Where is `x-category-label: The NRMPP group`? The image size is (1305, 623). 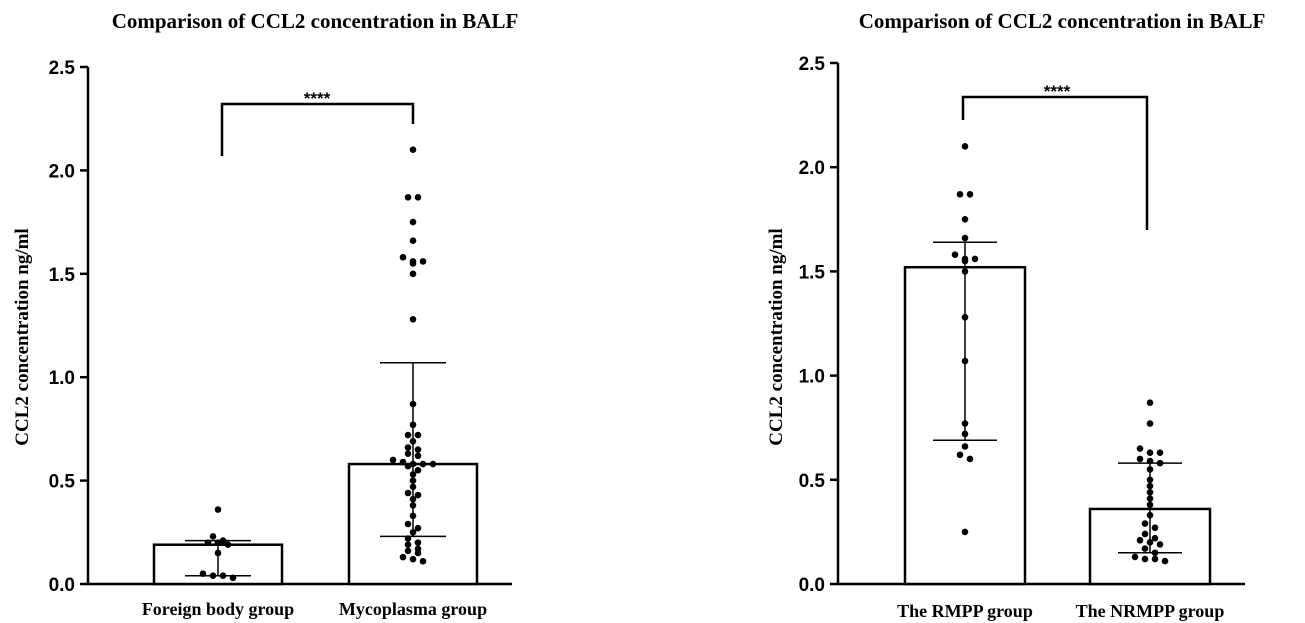 x-category-label: The NRMPP group is located at coordinates (1150, 611).